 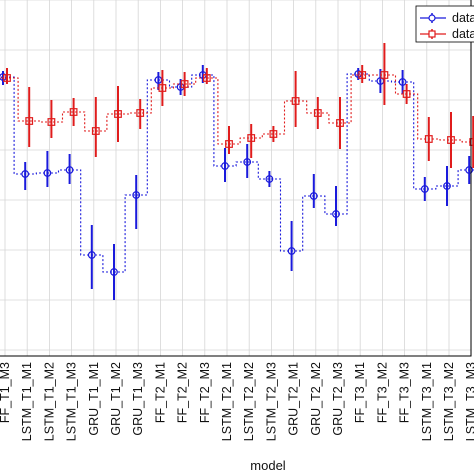 I want to click on x-tick-label: FF_T2_M1, so click(x=160, y=392).